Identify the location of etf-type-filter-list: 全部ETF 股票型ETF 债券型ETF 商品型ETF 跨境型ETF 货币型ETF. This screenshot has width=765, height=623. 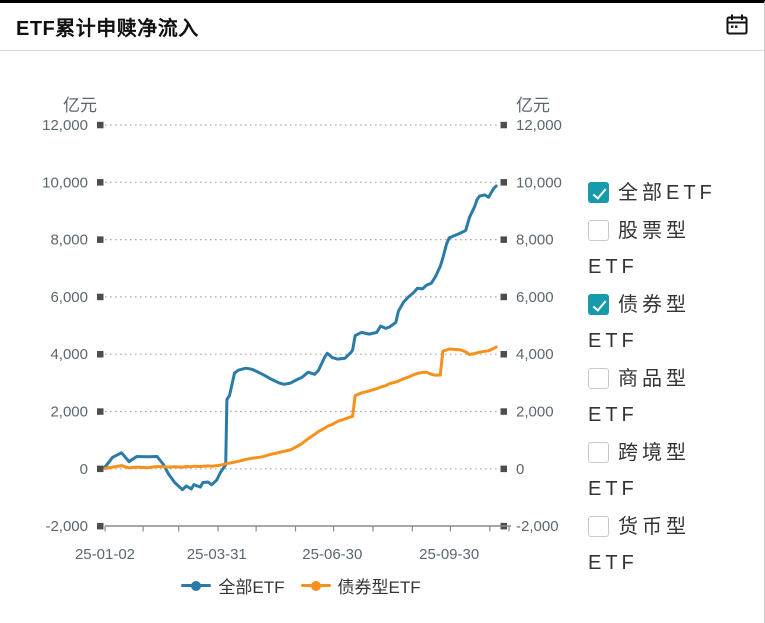
(658, 379).